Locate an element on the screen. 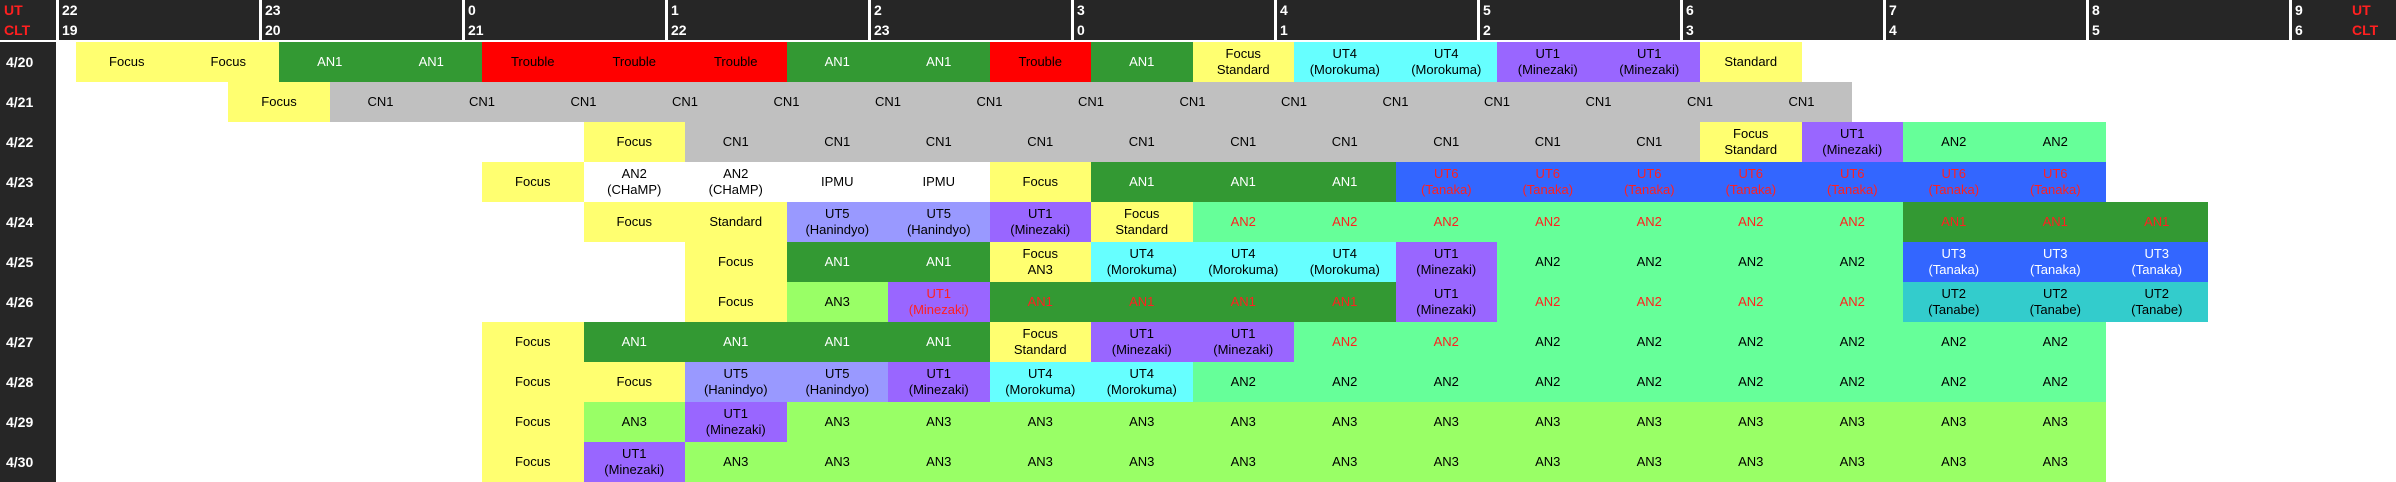 The height and width of the screenshot is (482, 2396). cell-line1: UT5 is located at coordinates (837, 373).